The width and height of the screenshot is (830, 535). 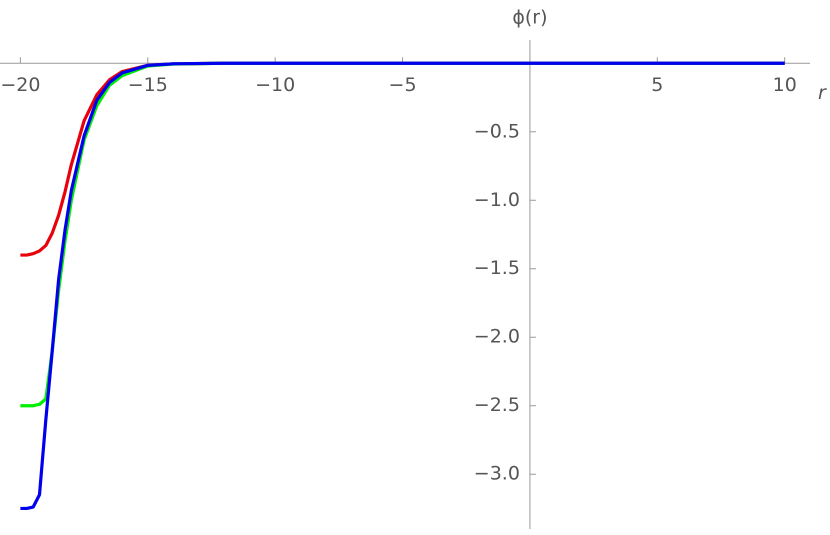 What do you see at coordinates (403, 85) in the screenshot?
I see `x-tick-label: −5` at bounding box center [403, 85].